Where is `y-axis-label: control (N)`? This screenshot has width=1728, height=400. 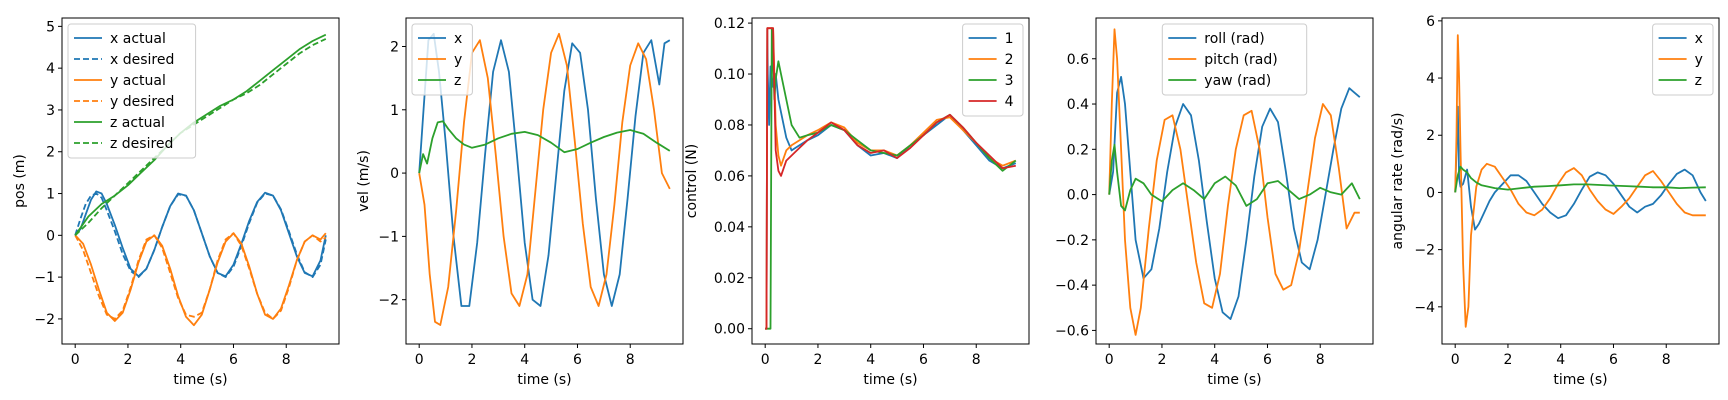
y-axis-label: control (N) is located at coordinates (692, 181).